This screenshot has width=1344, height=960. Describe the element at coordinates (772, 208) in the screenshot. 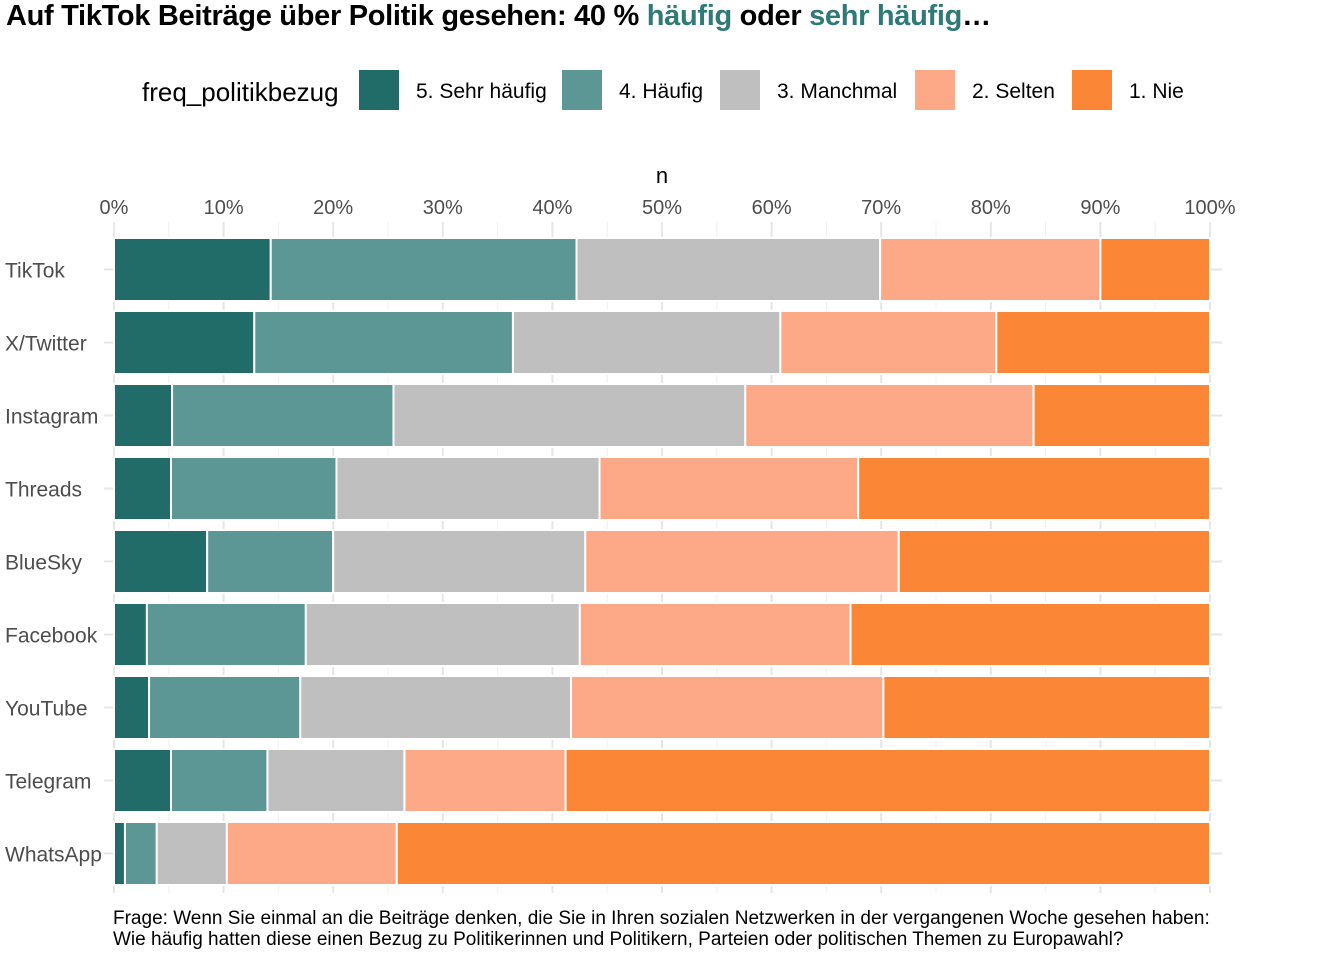

I see `x-tick-label: 60%` at that location.